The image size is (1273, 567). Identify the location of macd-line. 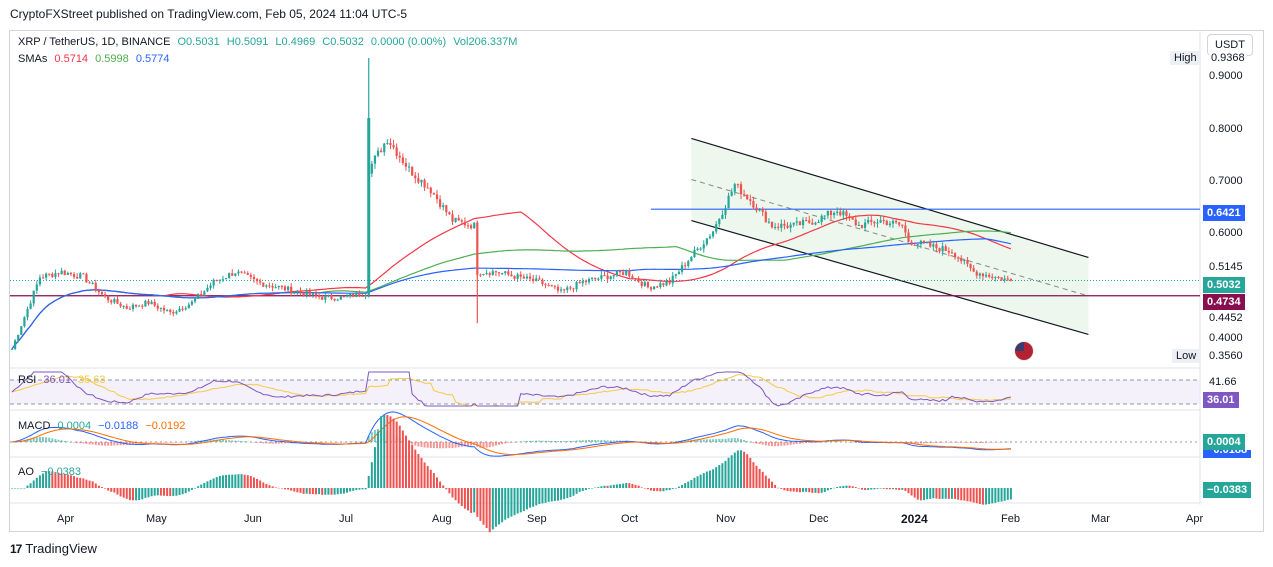
(511, 434).